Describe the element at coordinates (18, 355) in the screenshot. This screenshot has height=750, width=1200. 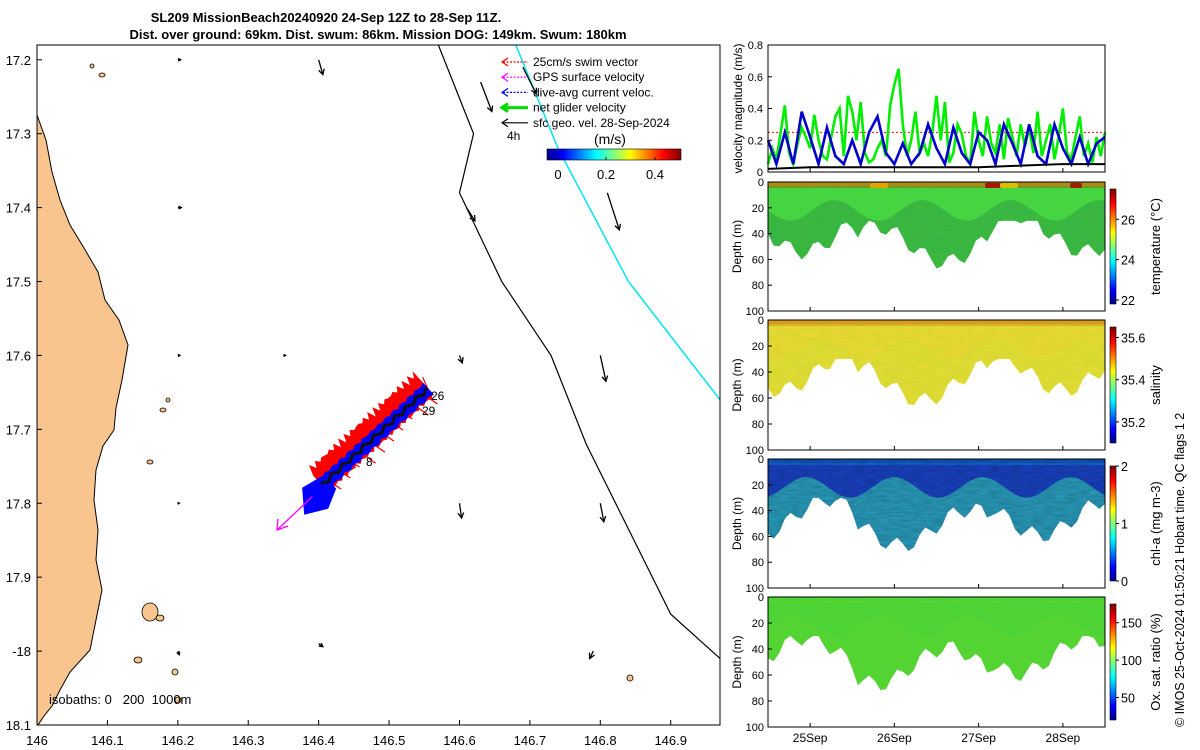
I see `map-ytick-label: 17.6` at that location.